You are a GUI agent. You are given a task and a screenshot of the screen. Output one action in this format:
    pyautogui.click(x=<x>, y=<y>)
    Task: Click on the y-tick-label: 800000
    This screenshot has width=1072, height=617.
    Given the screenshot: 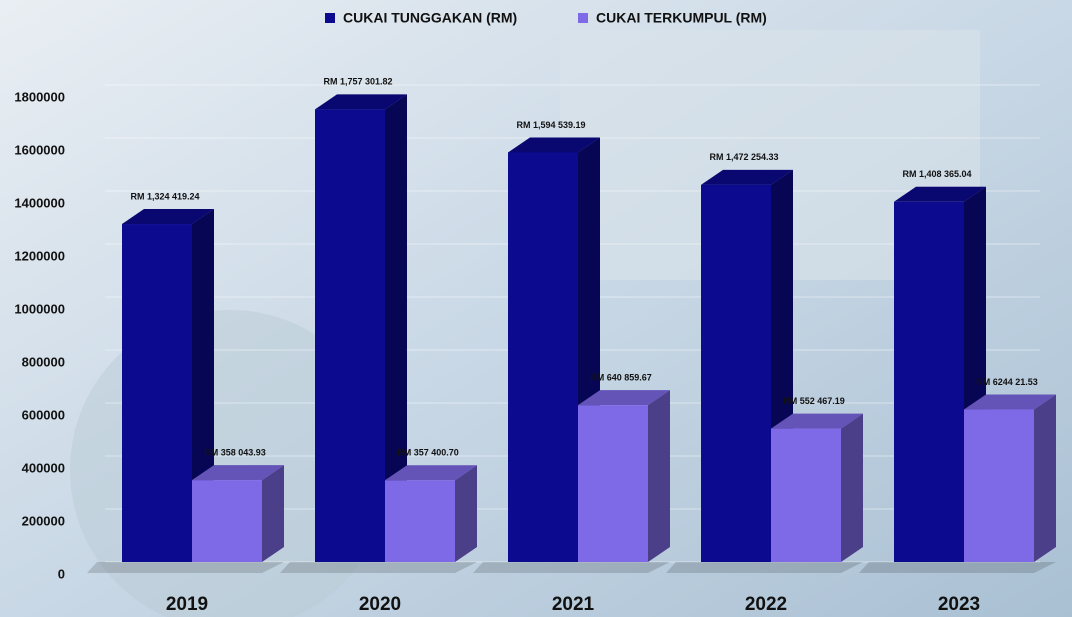 What is the action you would take?
    pyautogui.click(x=43, y=361)
    